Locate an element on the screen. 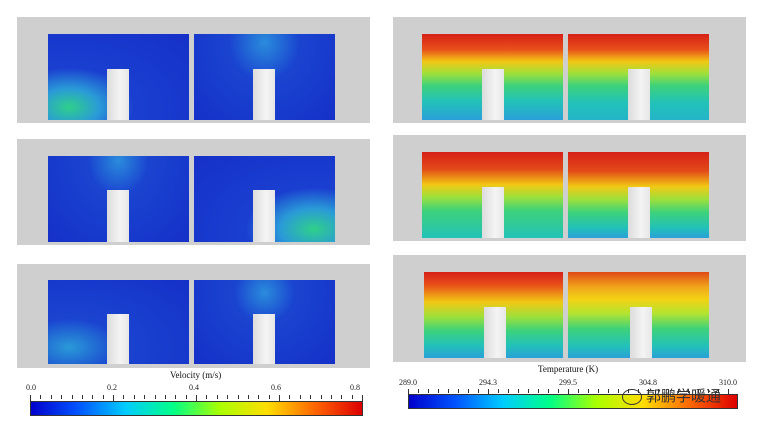 Image resolution: width=768 pixels, height=426 pixels. velocity-tick-label: 0.0 is located at coordinates (31, 387).